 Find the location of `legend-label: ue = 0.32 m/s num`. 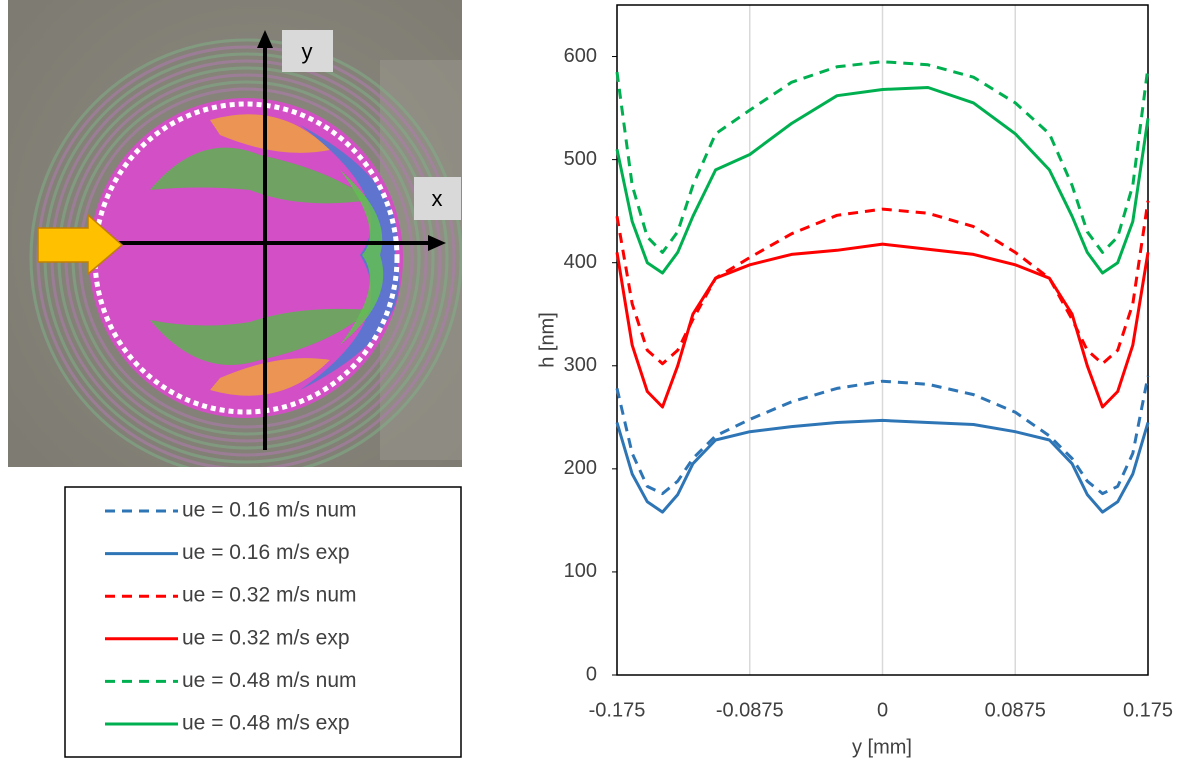

legend-label: ue = 0.32 m/s num is located at coordinates (269, 595).